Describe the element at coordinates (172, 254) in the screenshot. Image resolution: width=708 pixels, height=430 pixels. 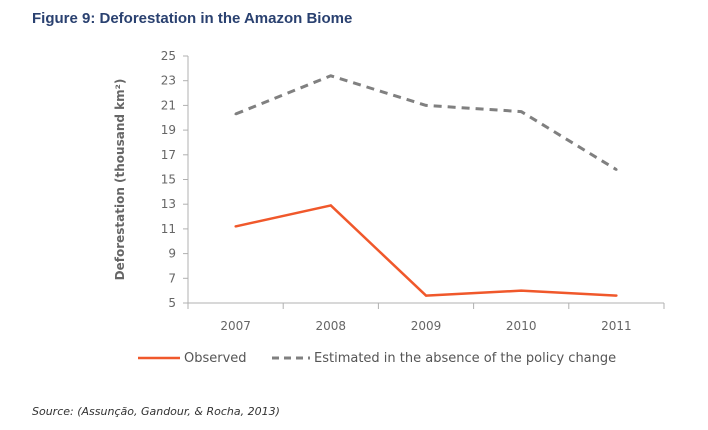
I see `y-tick-label: 9` at that location.